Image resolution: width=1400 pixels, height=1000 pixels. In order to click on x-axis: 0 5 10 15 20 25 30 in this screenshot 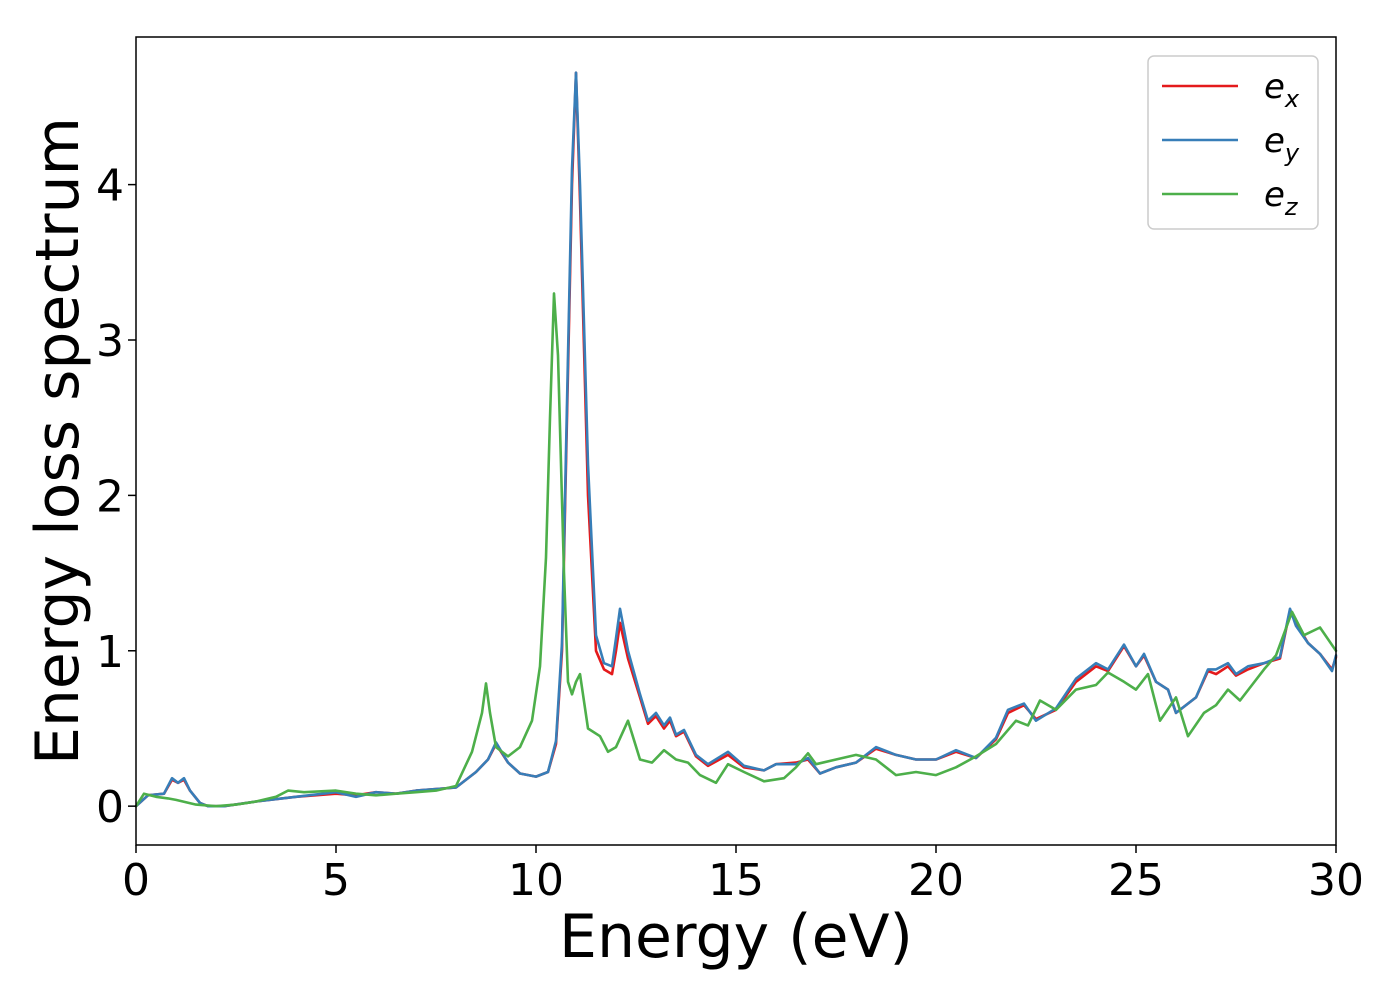, I will do `click(743, 875)`.